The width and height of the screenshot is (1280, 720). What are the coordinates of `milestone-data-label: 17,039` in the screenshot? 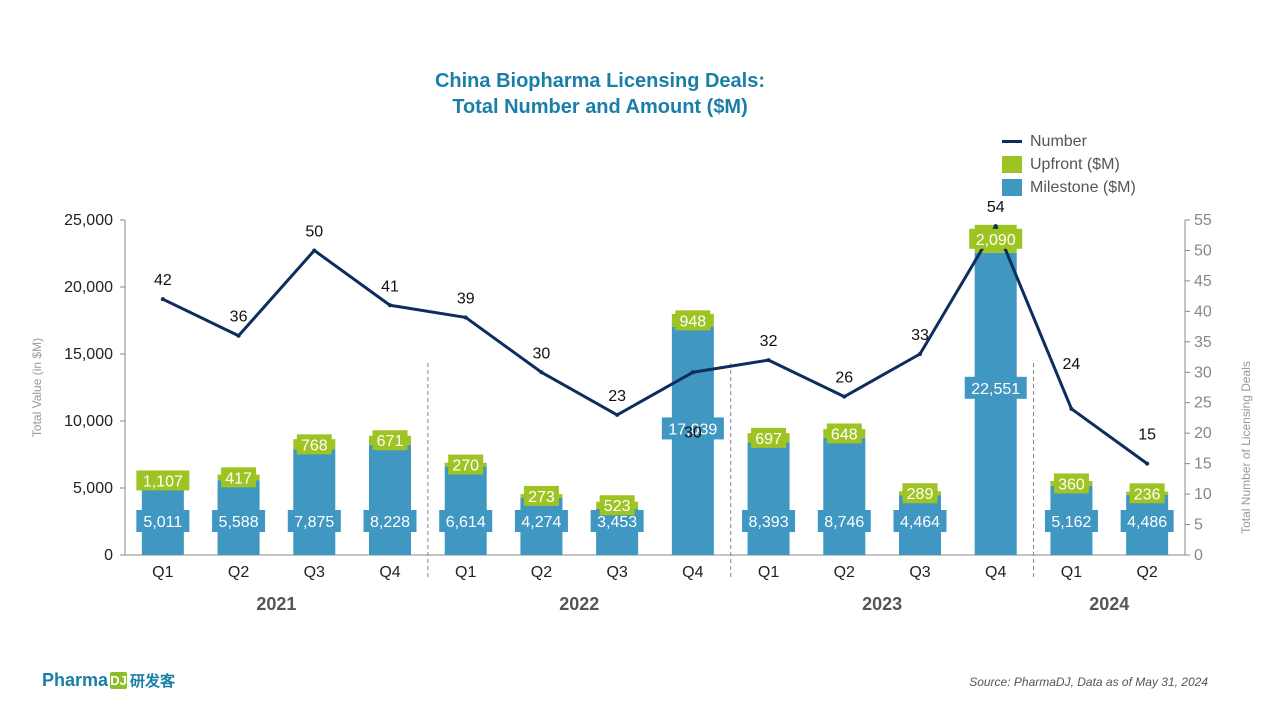 It's located at (692, 429).